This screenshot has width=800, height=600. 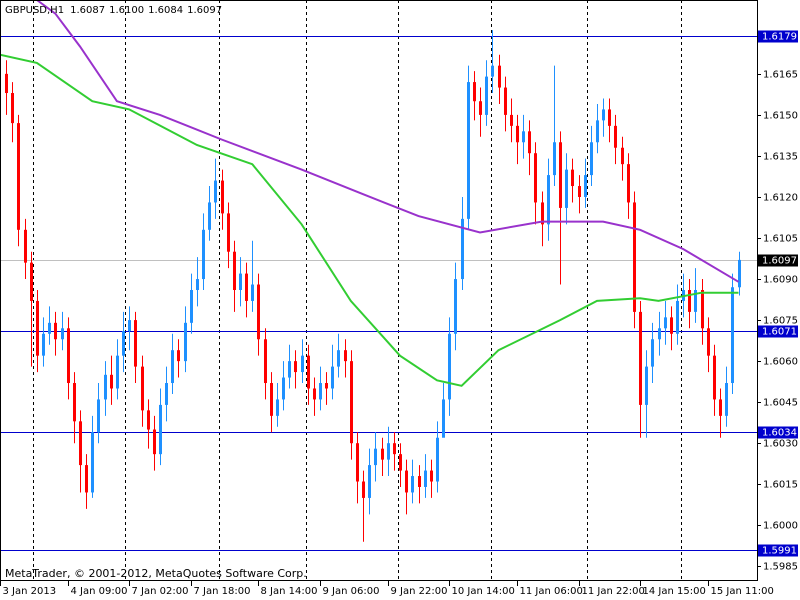 I want to click on level-label: 1.6034, so click(x=779, y=433).